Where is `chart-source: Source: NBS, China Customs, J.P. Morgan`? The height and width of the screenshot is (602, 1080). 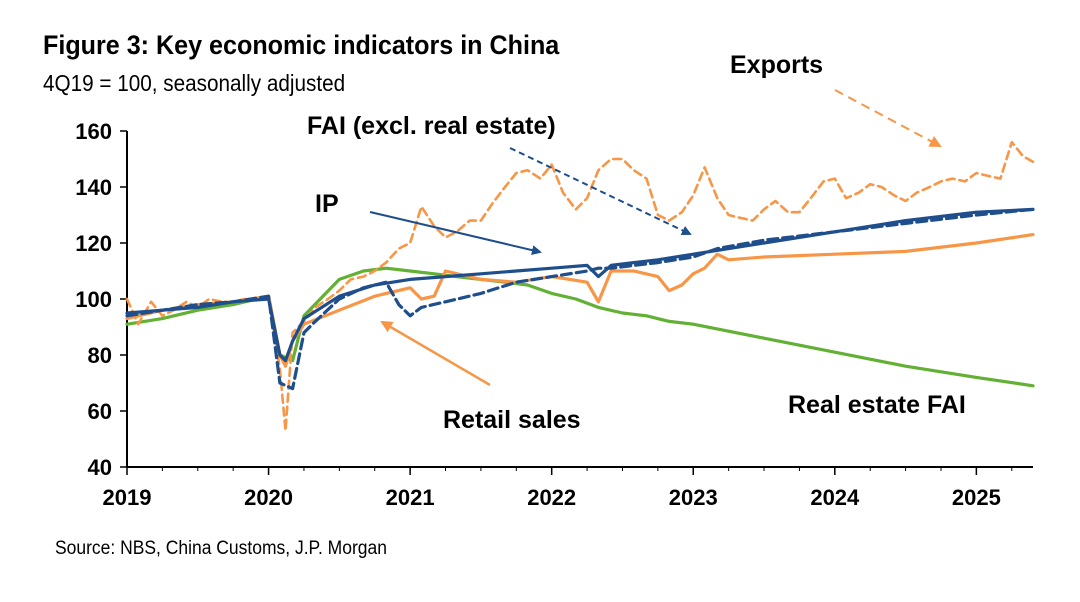 chart-source: Source: NBS, China Customs, J.P. Morgan is located at coordinates (221, 548).